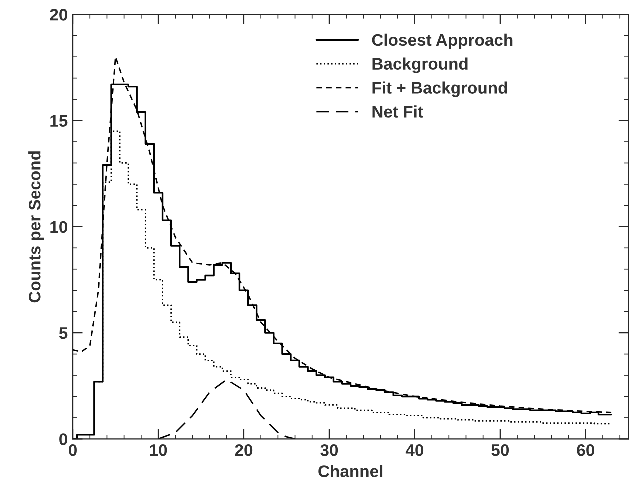  Describe the element at coordinates (59, 227) in the screenshot. I see `y-tick-label: 10` at that location.